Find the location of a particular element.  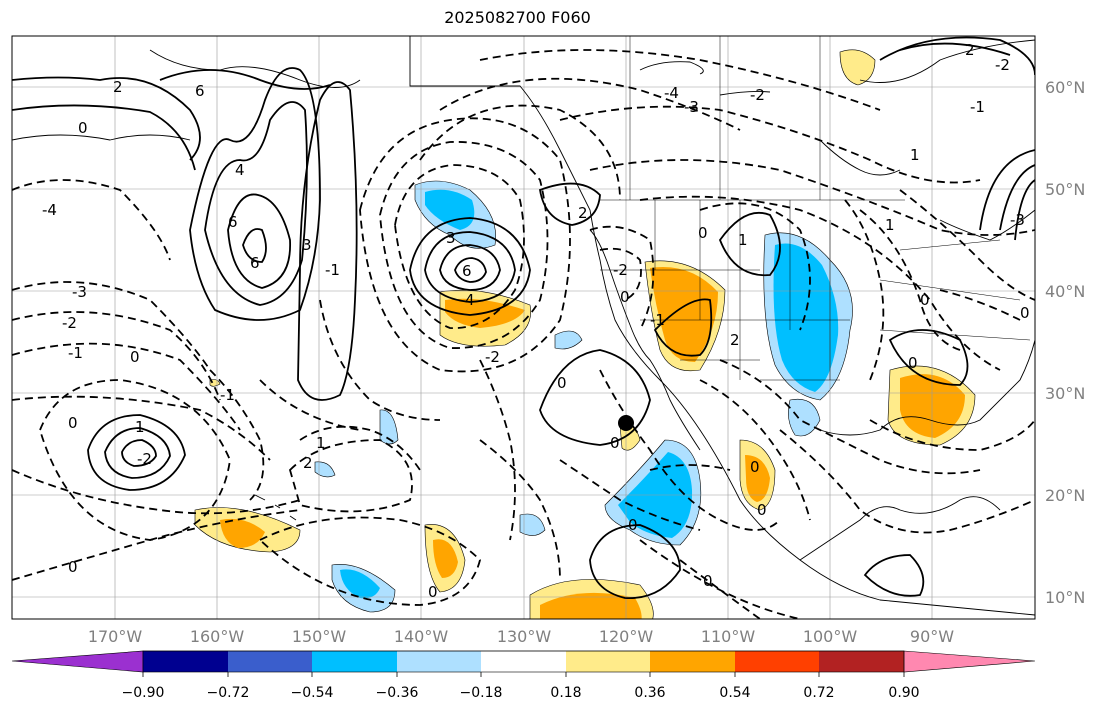

location-dot is located at coordinates (626, 423).